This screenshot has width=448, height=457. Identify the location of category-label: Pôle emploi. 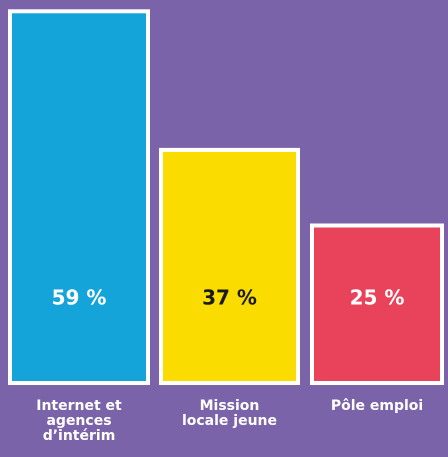
(377, 406).